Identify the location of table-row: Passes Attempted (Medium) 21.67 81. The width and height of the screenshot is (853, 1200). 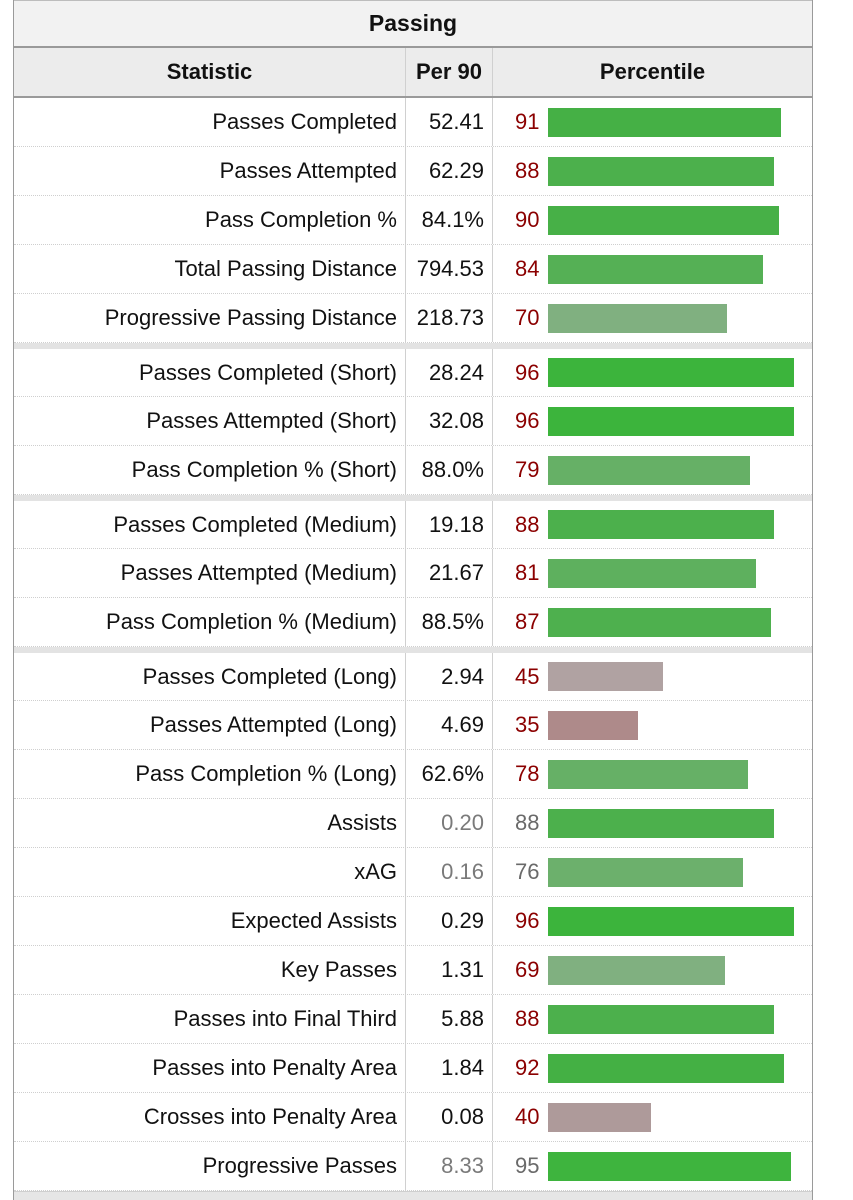
(413, 573).